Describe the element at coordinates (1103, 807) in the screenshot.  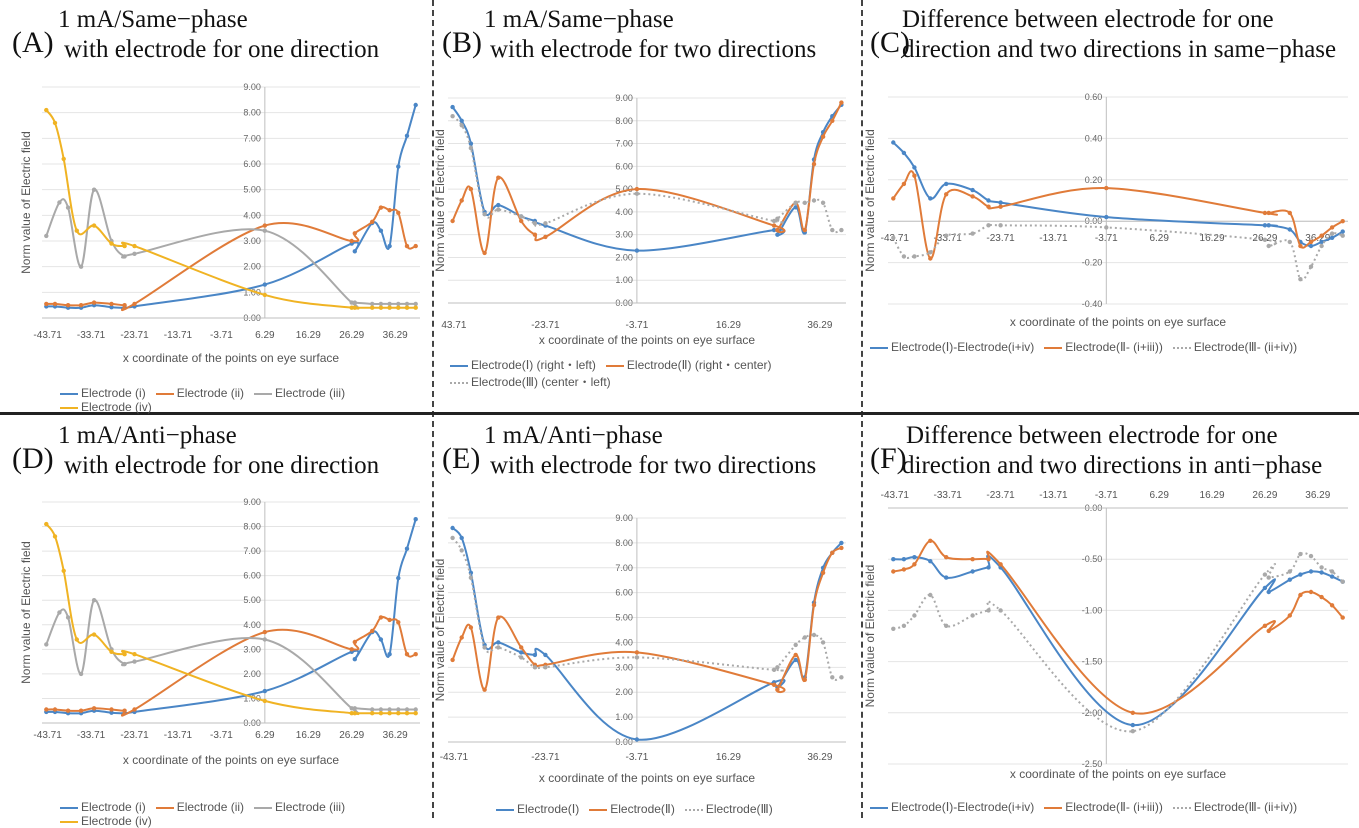
I see `legend-item: Electrode(Ⅱ- (i+iii))` at that location.